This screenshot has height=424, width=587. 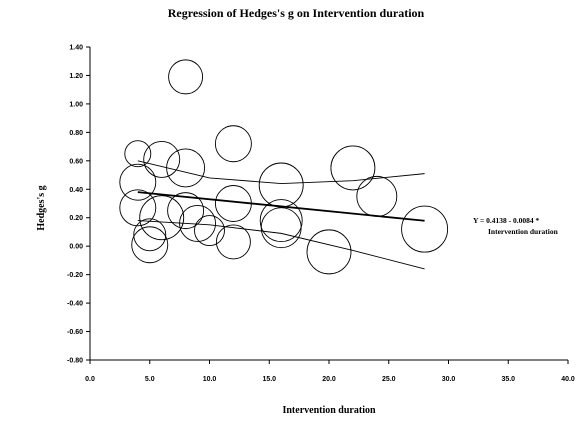 What do you see at coordinates (75, 275) in the screenshot?
I see `y-tick-label: -0.20` at bounding box center [75, 275].